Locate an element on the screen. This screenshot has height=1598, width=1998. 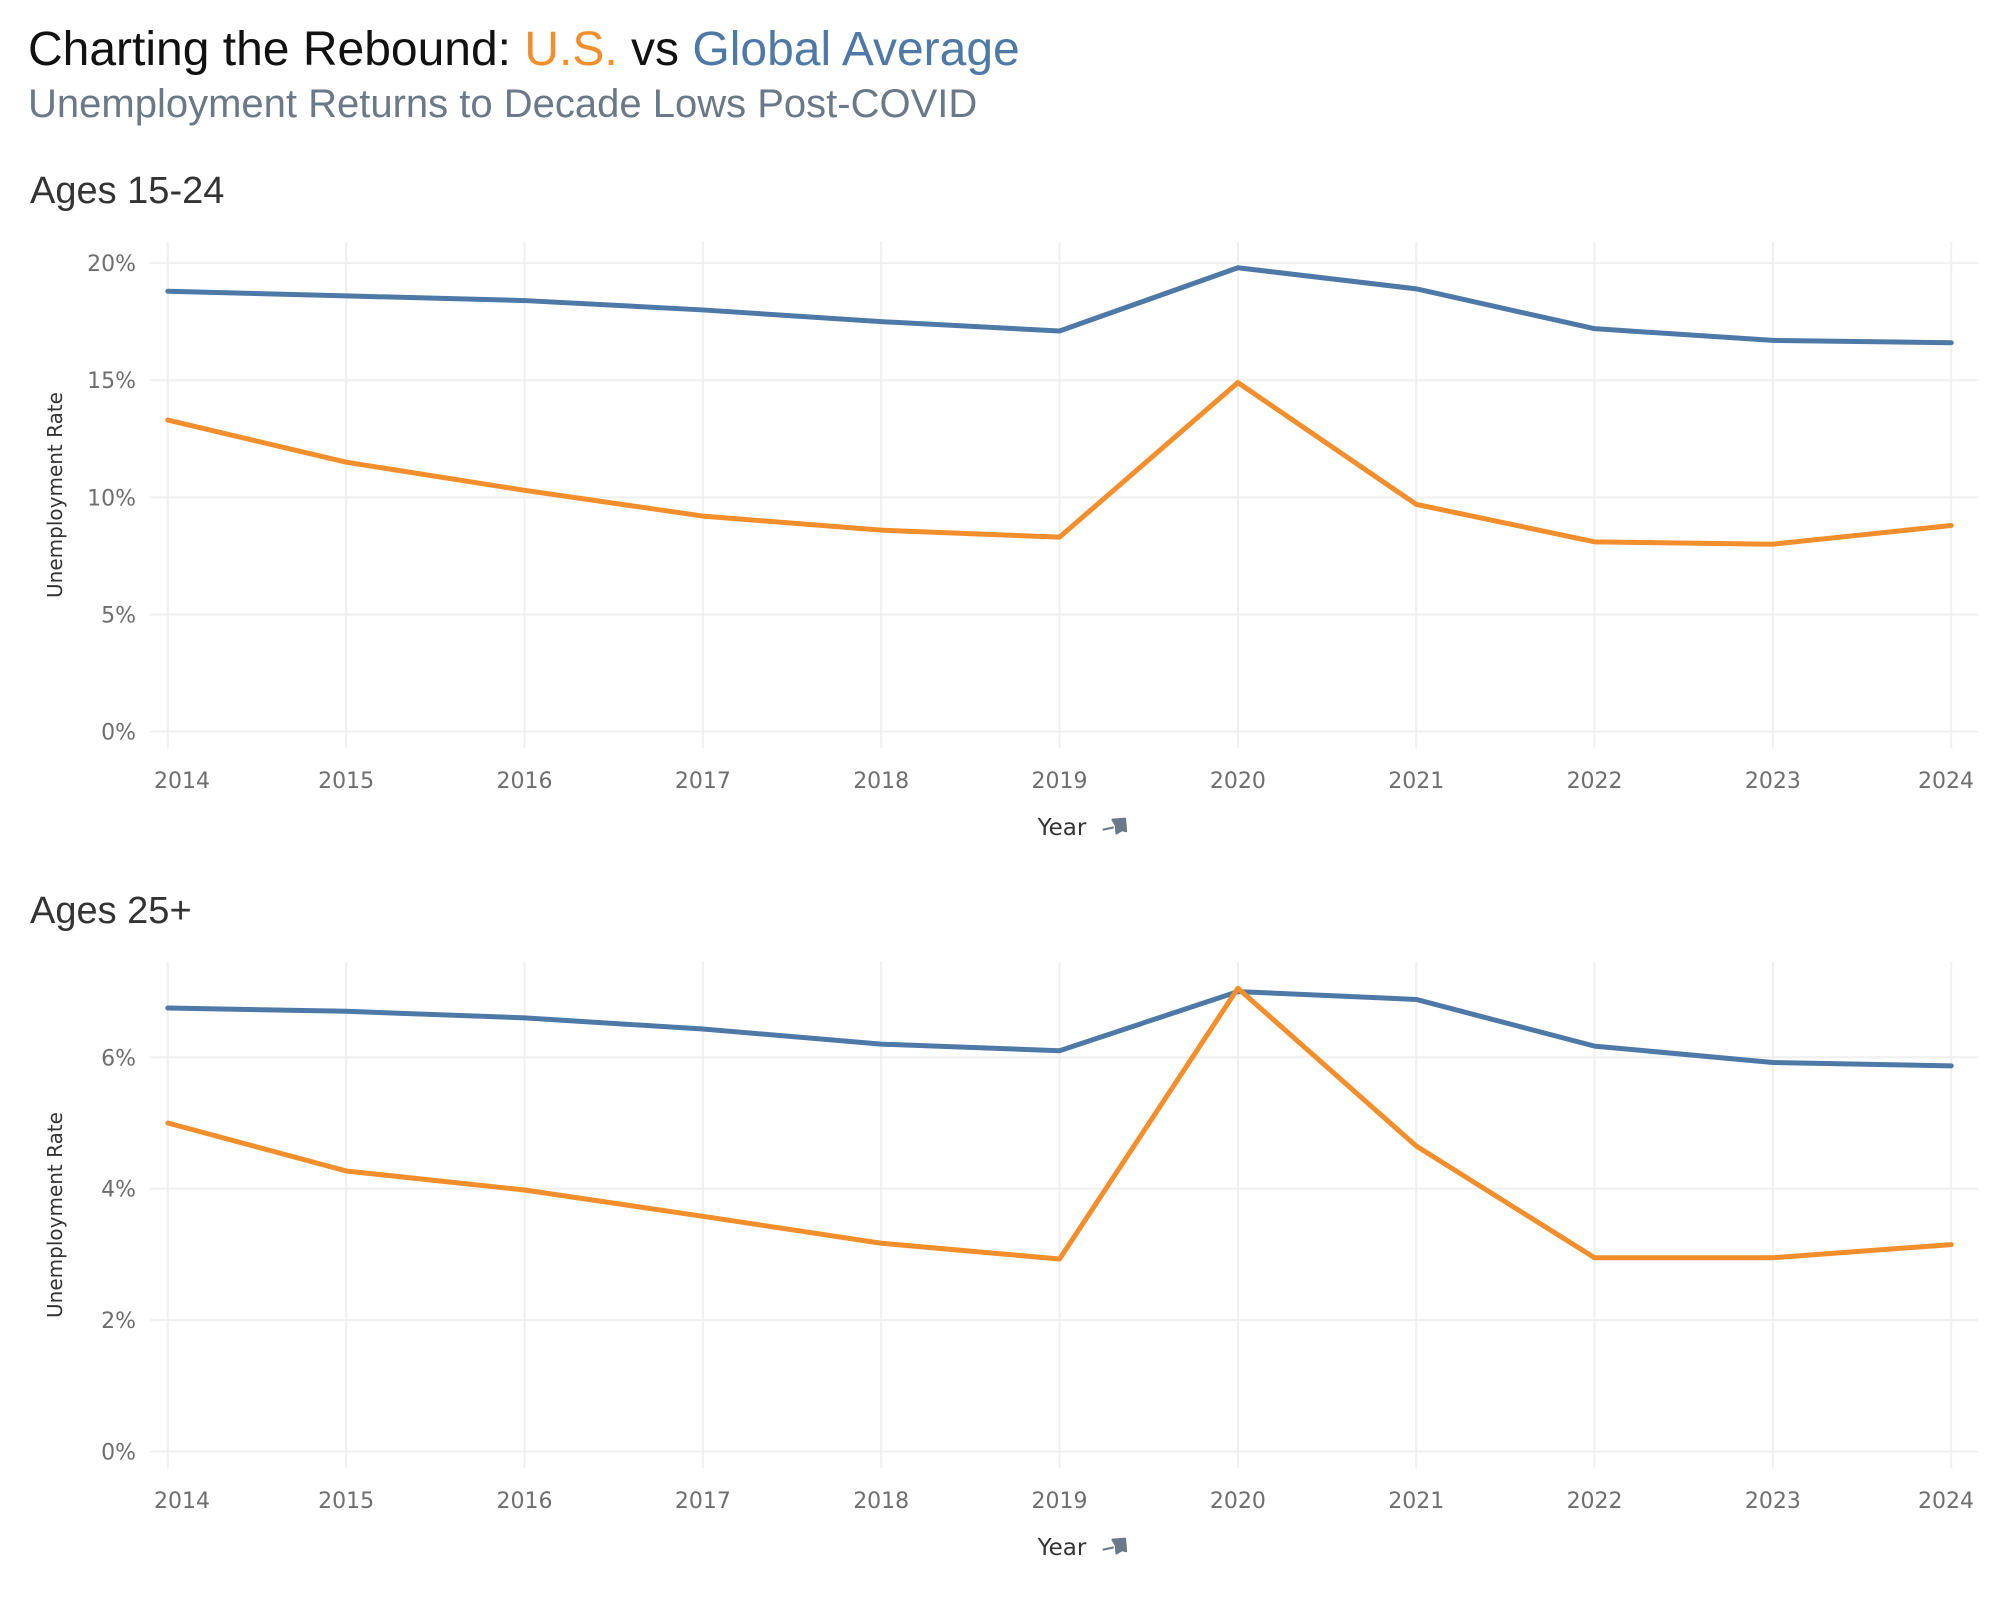
title-vs: vs is located at coordinates (655, 49).